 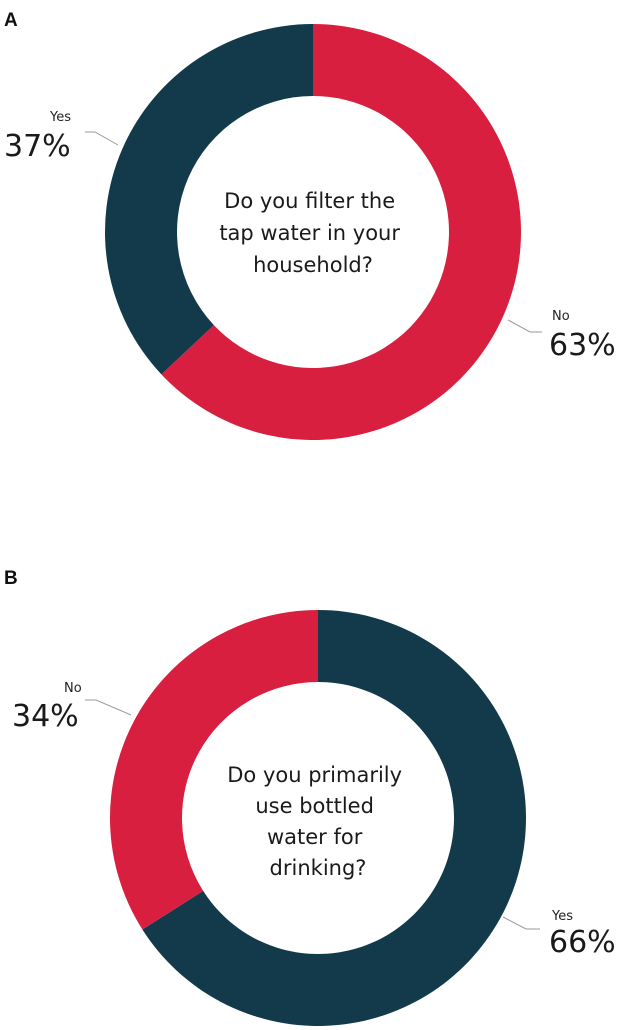 What do you see at coordinates (11, 578) in the screenshot?
I see `panel-b-label: B` at bounding box center [11, 578].